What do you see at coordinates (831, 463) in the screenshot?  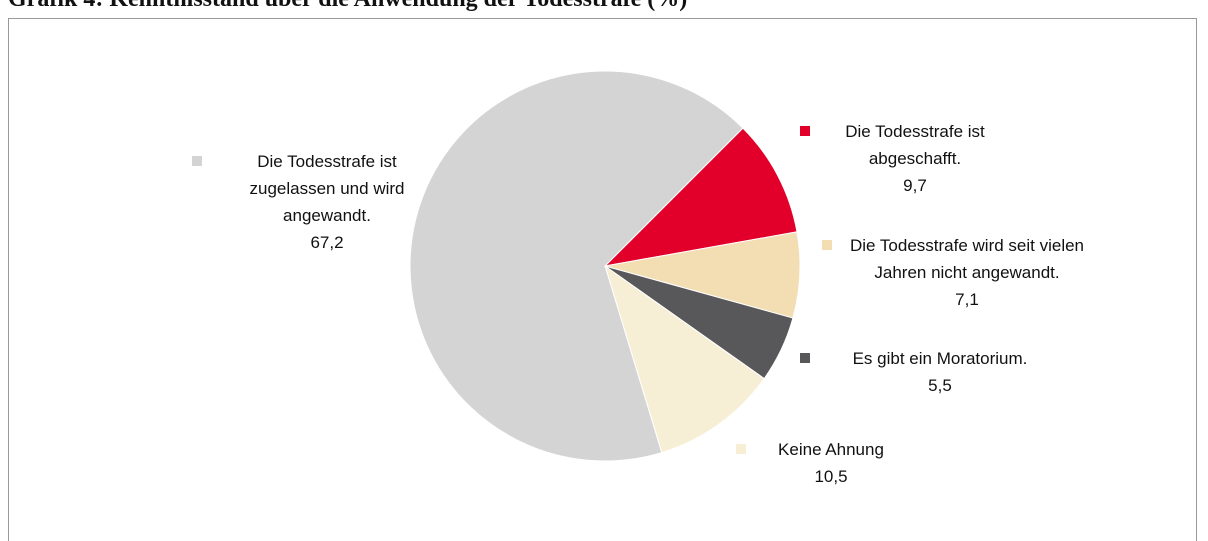 I see `label-text: Keine Ahnung 10,5` at bounding box center [831, 463].